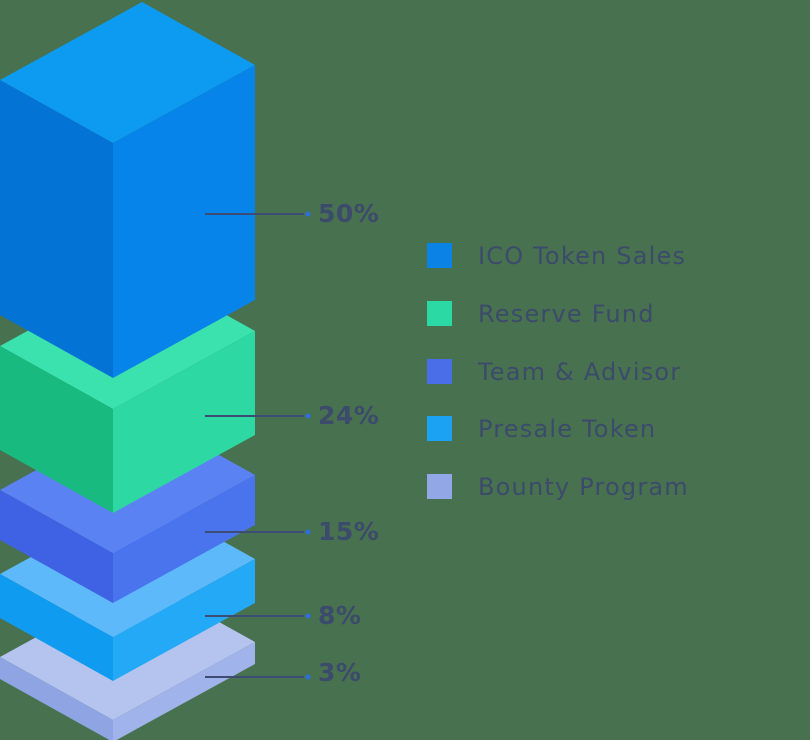 The image size is (810, 740). I want to click on legend-swatch-bounty-program, so click(439, 486).